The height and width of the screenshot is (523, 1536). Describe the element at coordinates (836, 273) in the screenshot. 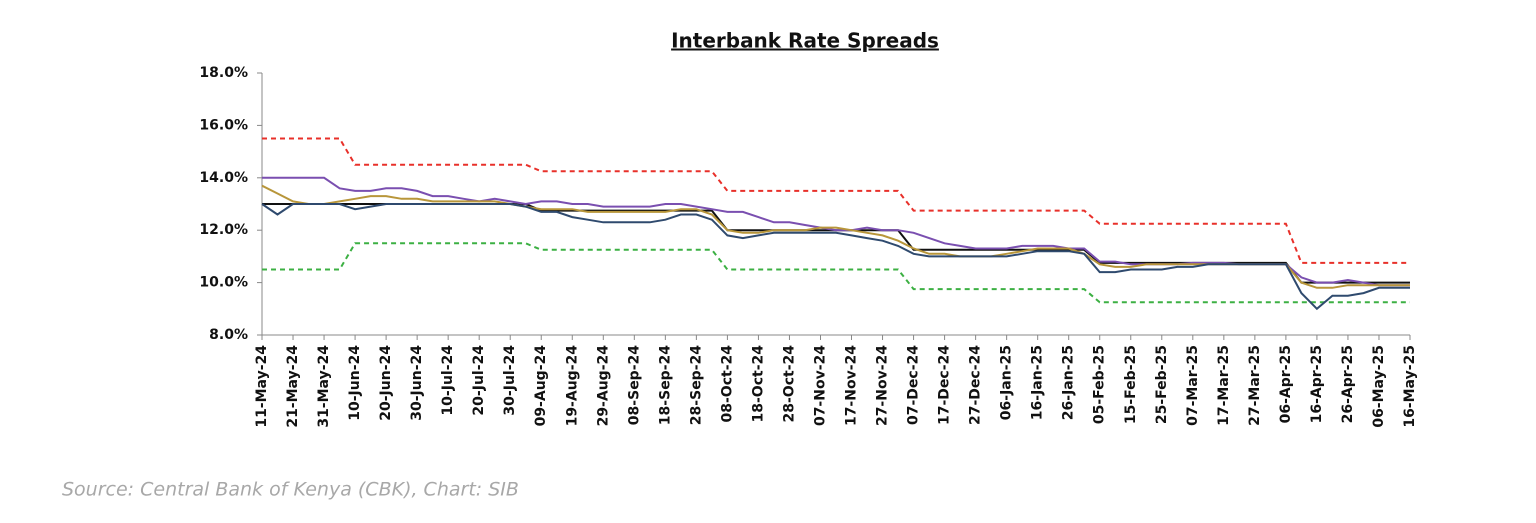

I see `corridor-line` at that location.